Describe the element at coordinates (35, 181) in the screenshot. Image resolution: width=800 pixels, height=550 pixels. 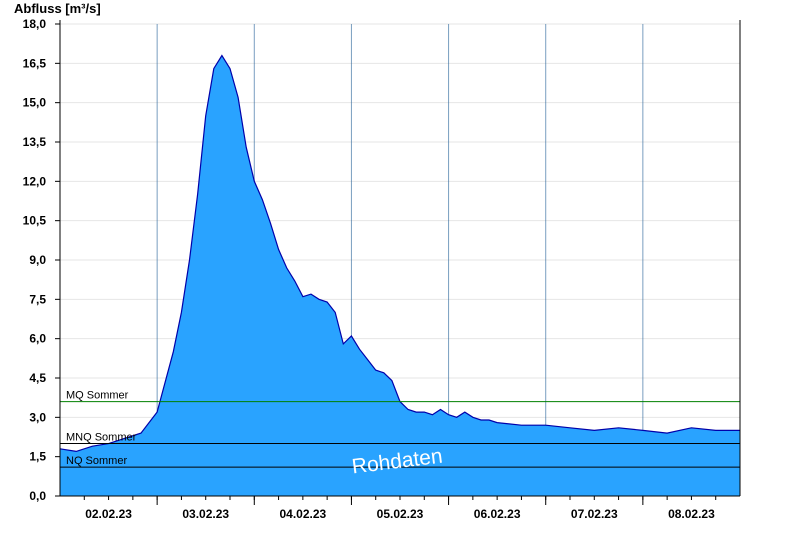
I see `y-tick-label: 12,0` at that location.